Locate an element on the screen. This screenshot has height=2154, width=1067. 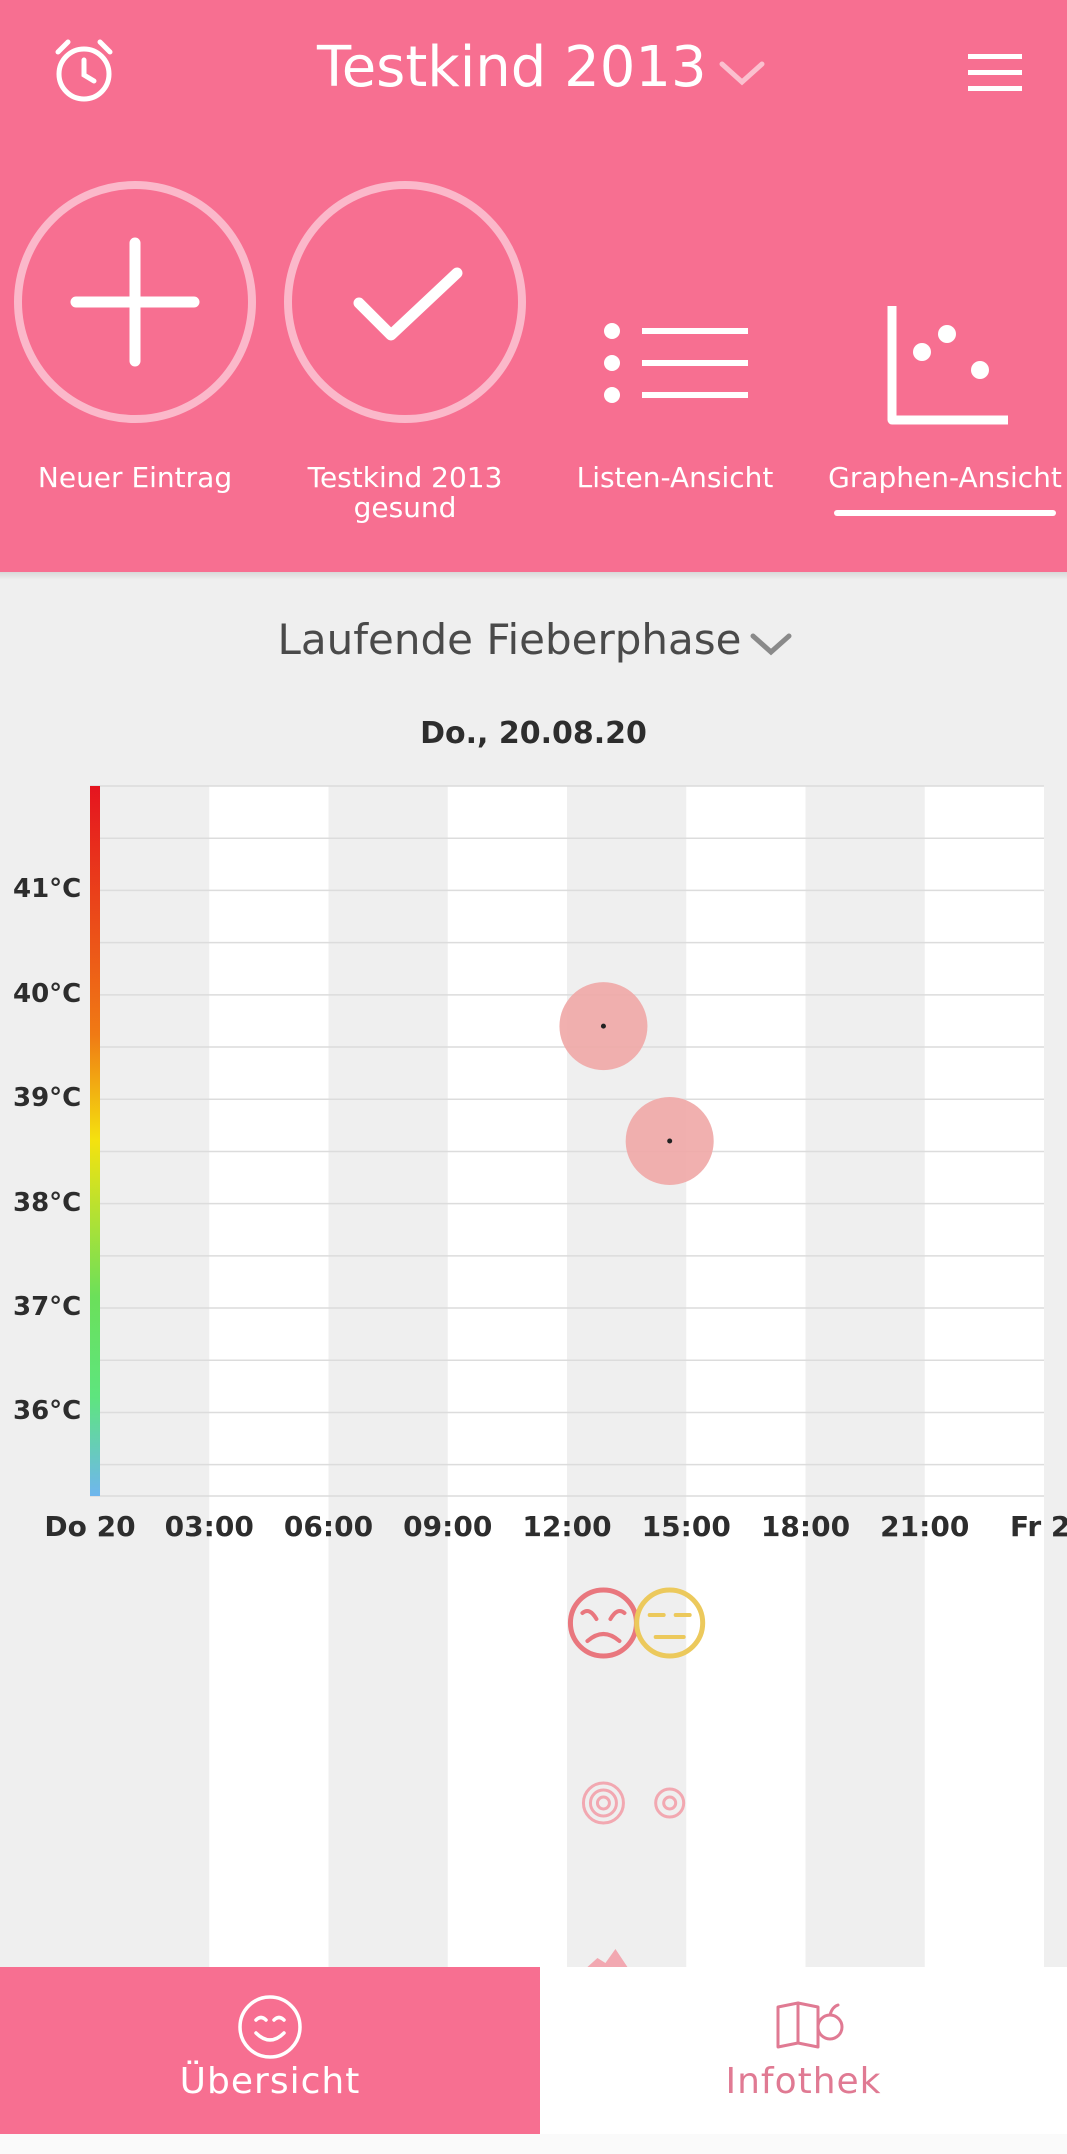
mark-healthy-label-line1: Testkind 2013 is located at coordinates (405, 477).